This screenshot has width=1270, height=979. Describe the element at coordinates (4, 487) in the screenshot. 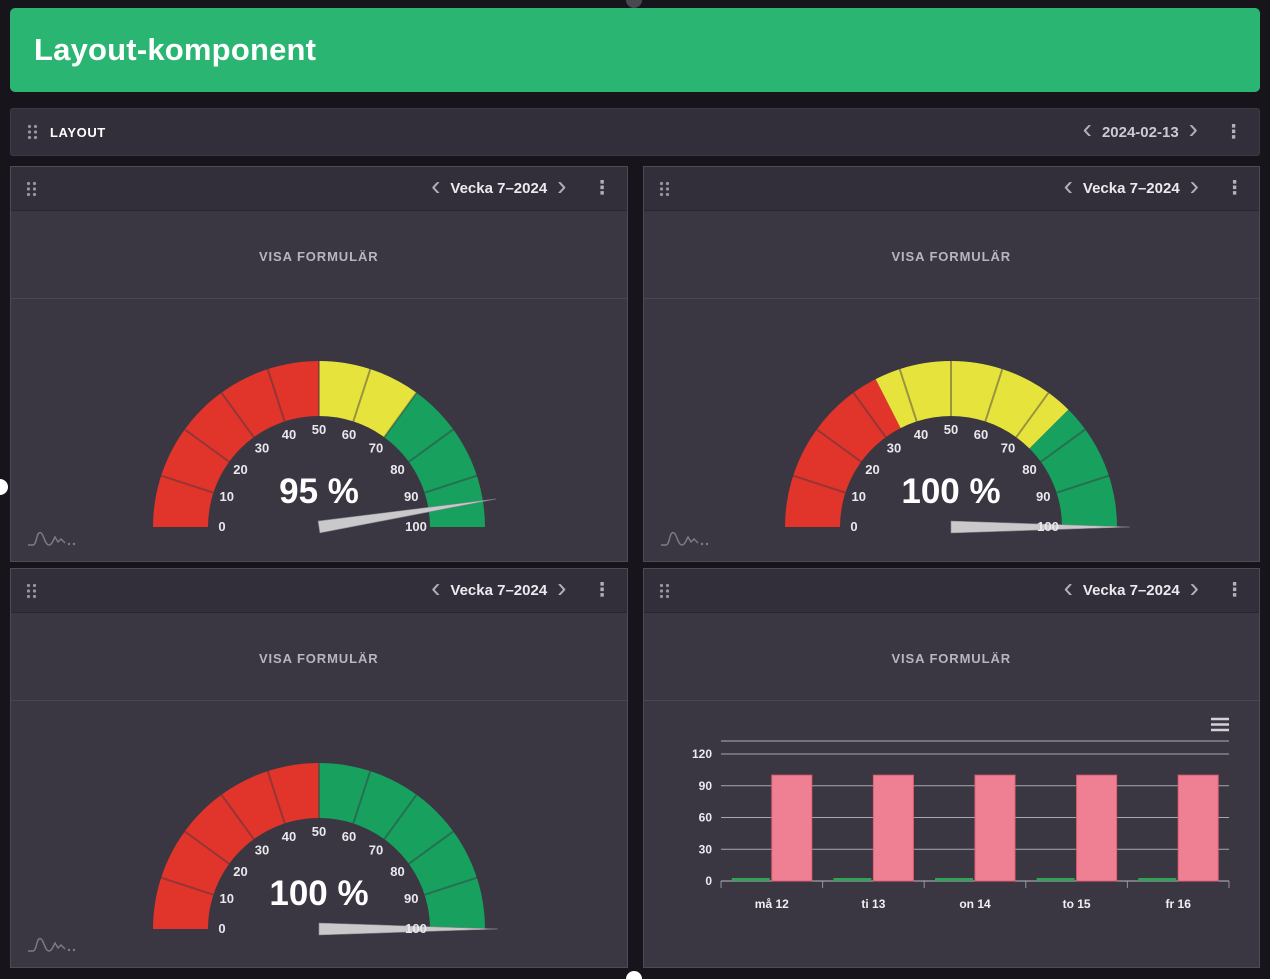

I see `splitter-handle-left` at that location.